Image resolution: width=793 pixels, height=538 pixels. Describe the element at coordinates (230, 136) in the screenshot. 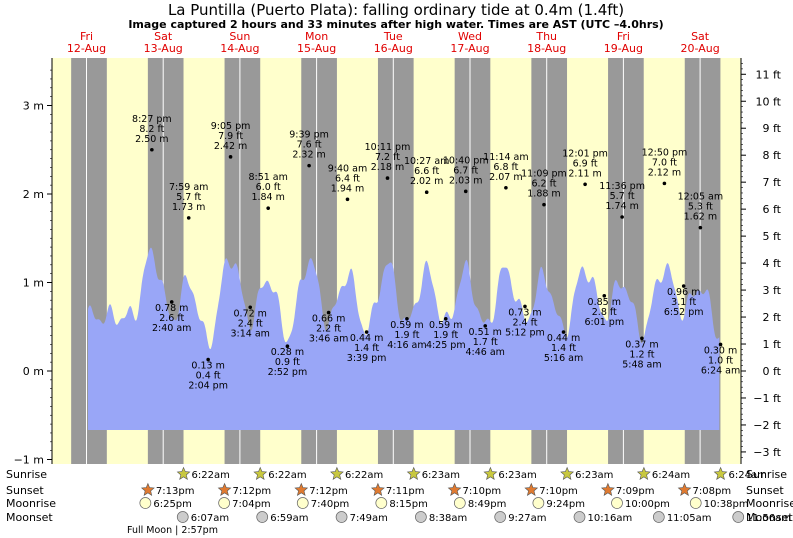

I see `tide-point-label: 7.9 ft` at that location.